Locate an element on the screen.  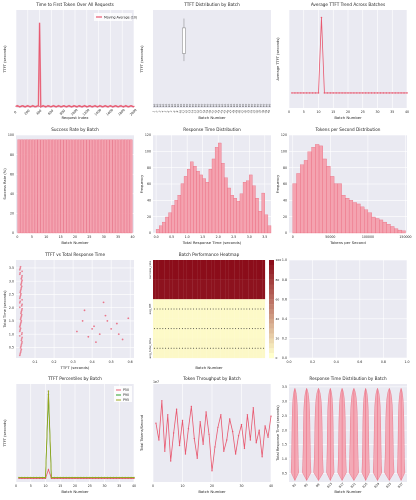
x-tick-label: 0 is located at coordinates (153, 486).